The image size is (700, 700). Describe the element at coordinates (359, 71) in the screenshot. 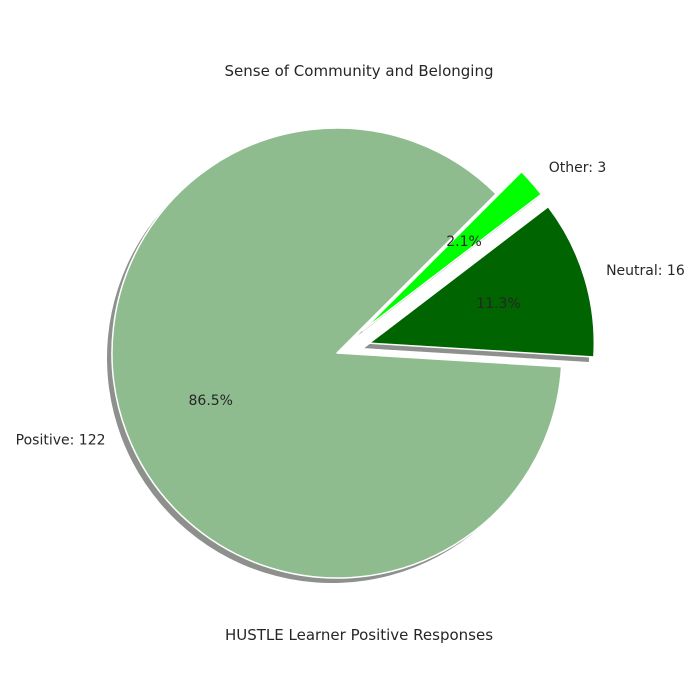

I see `chart-title: Sense of Community and Belonging` at that location.